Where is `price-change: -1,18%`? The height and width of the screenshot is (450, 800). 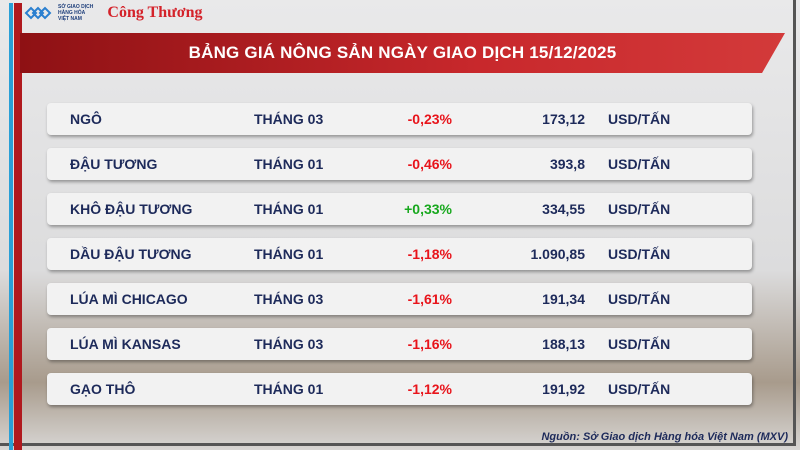 price-change: -1,18% is located at coordinates (429, 254).